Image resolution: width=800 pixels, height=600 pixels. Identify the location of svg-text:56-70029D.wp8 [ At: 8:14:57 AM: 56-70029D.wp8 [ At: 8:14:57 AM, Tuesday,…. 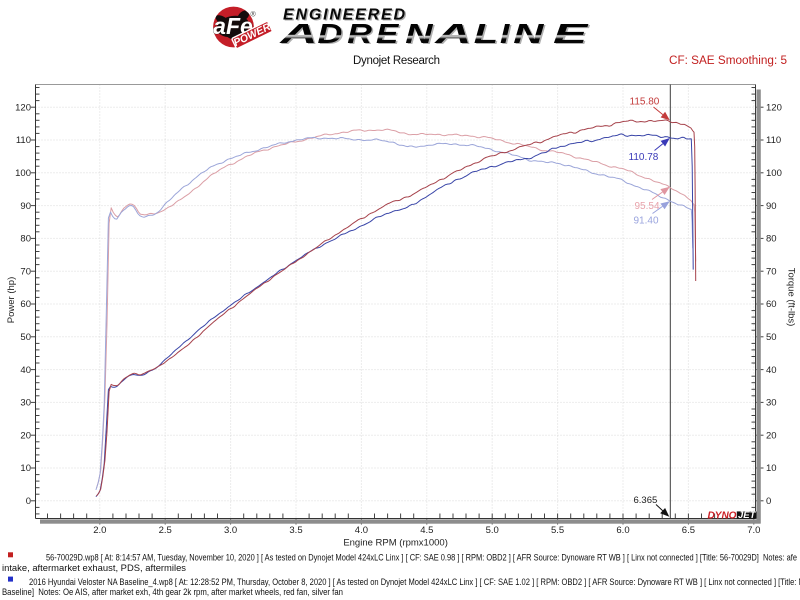
(421, 558).